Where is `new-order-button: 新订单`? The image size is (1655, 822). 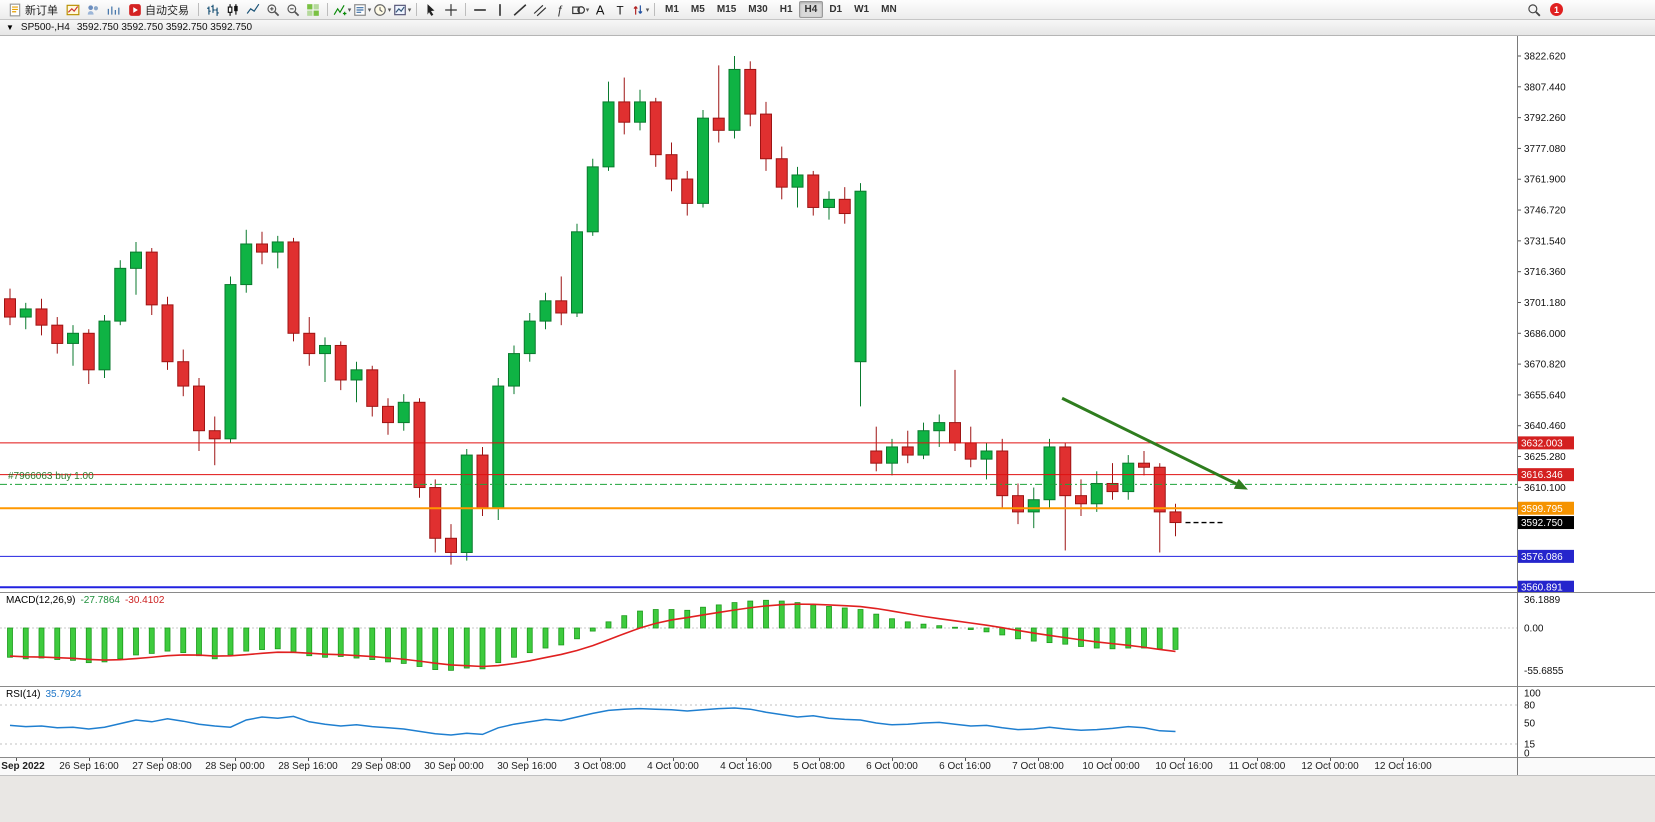 new-order-button: 新订单 is located at coordinates (33, 10).